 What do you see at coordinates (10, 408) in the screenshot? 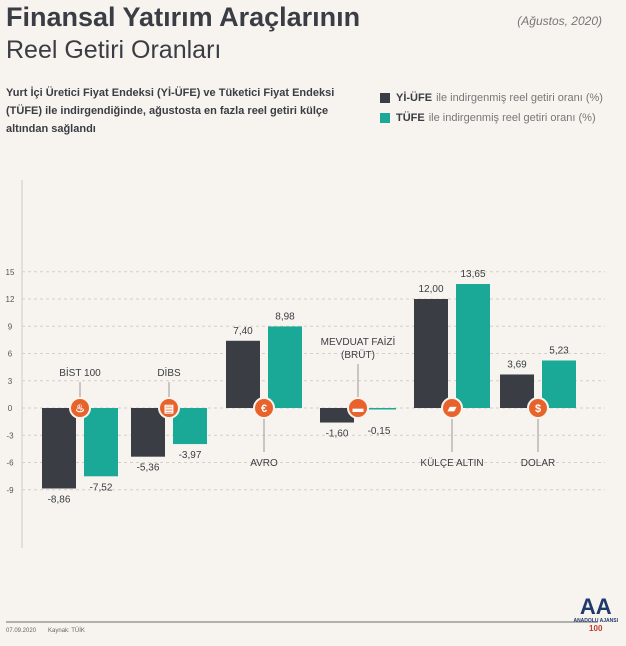
I see `y-tick-label: 0` at bounding box center [10, 408].